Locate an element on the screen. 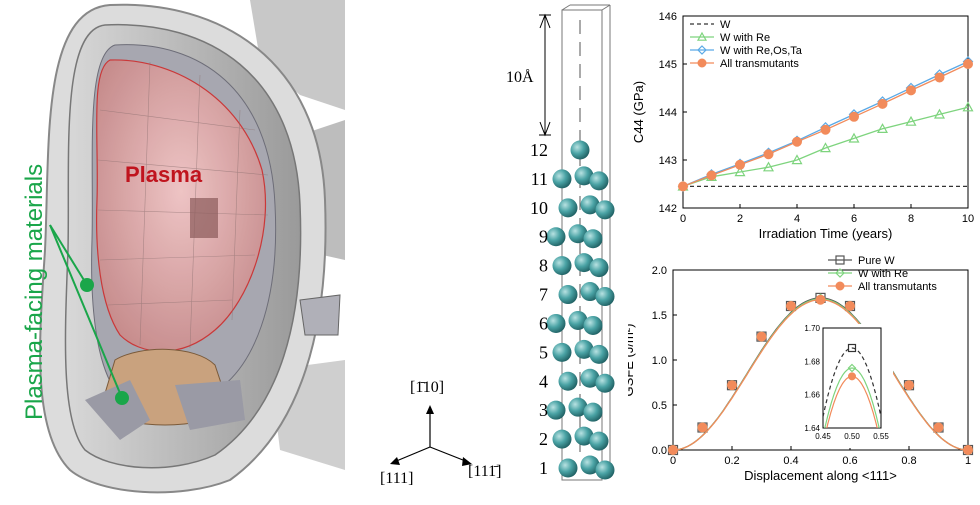  layer-label-1: 1 is located at coordinates (543, 468).